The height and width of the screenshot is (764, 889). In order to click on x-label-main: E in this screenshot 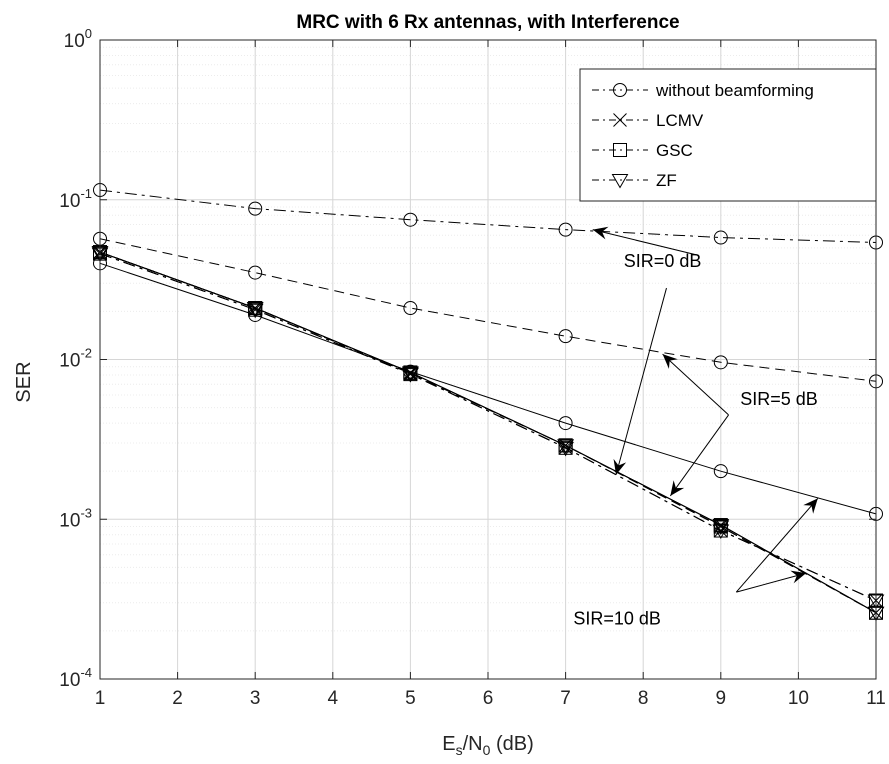, I will do `click(448, 744)`.